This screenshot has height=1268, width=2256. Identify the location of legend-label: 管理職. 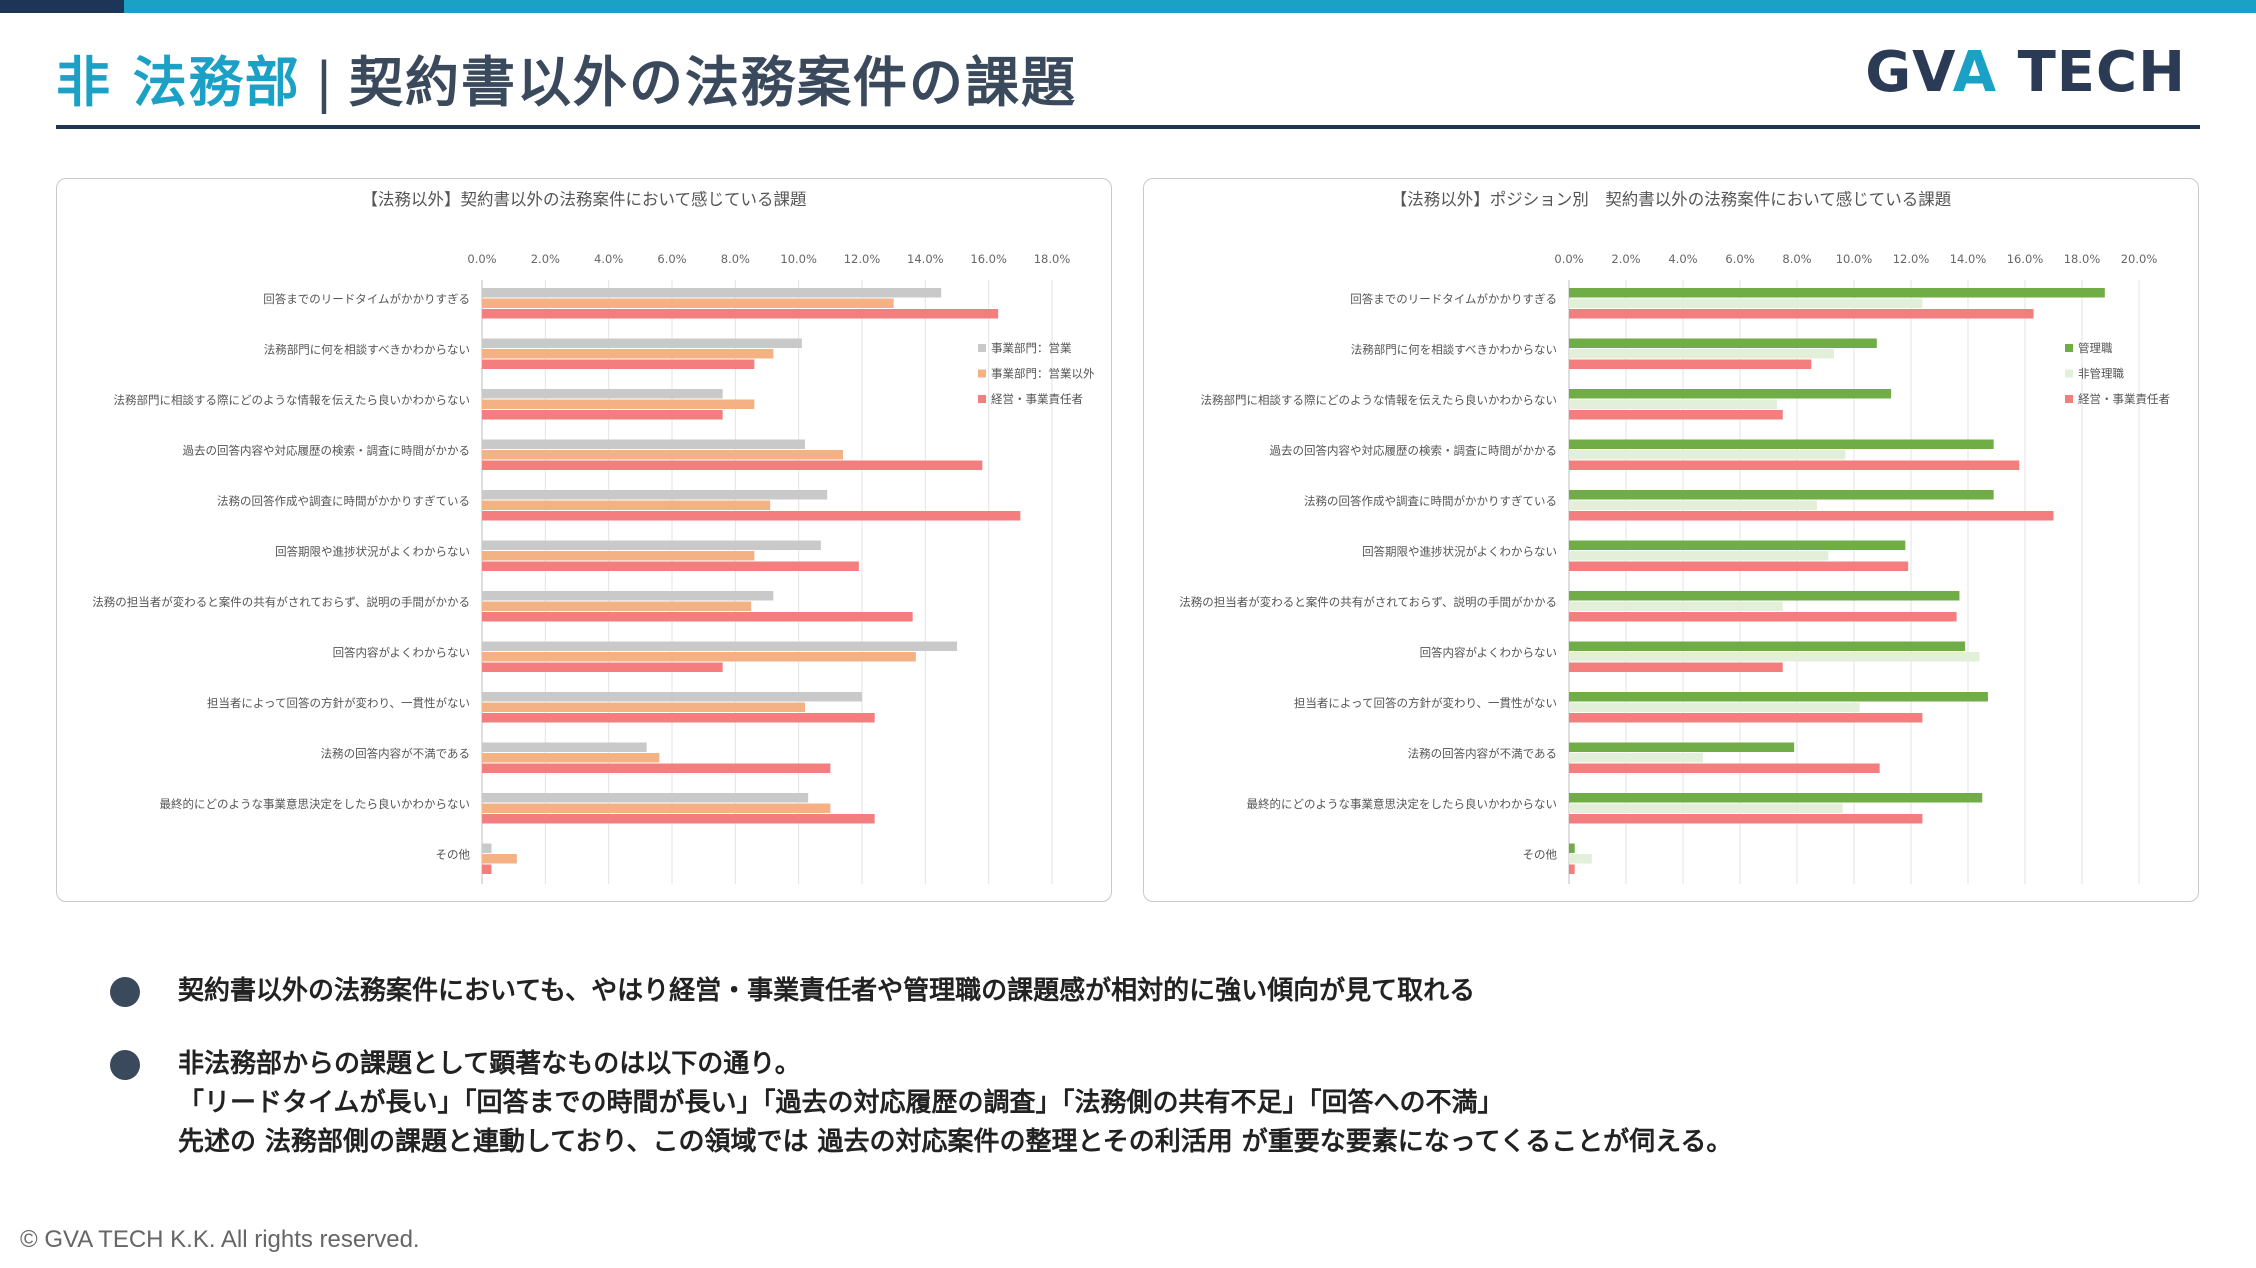
(2095, 348).